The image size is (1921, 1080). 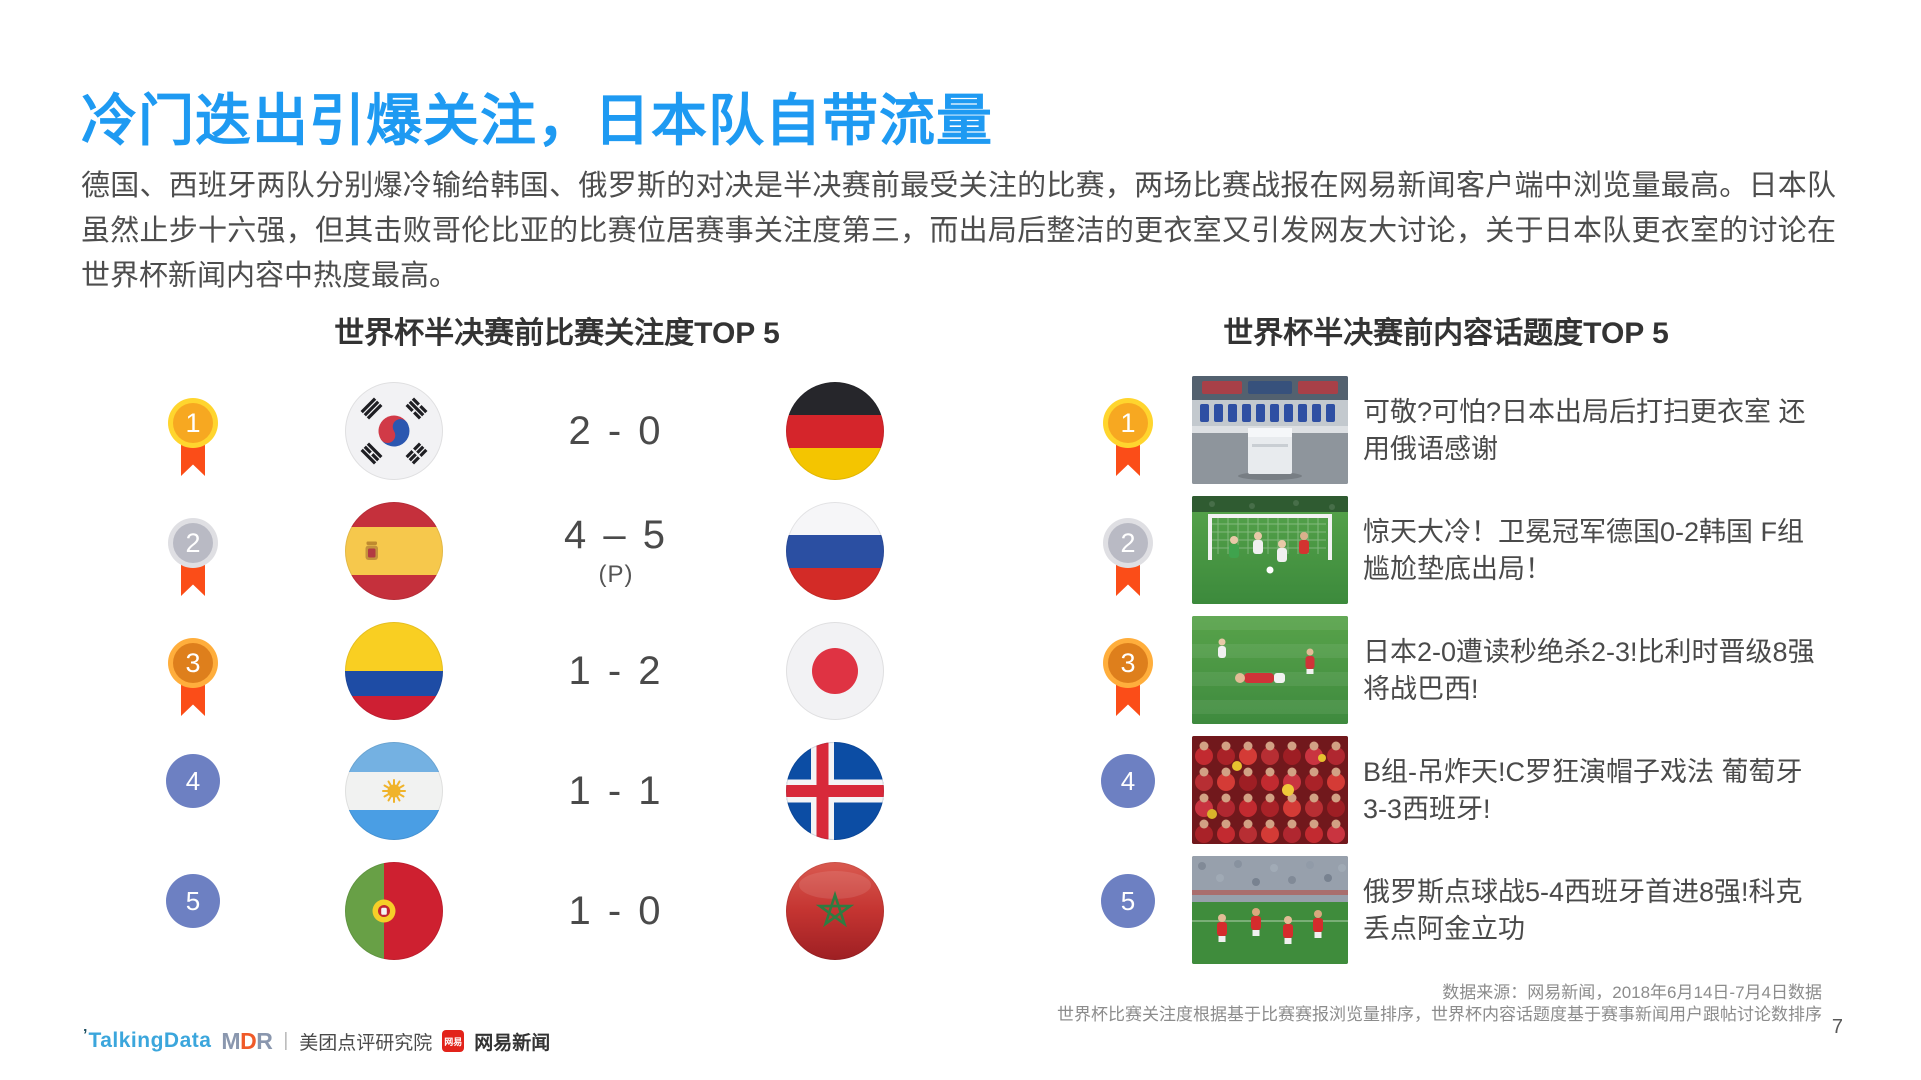 I want to click on headline-text: 日本2-0遭读秒绝杀2-3!比利时晋级8强将战巴西!, so click(x=1589, y=670).